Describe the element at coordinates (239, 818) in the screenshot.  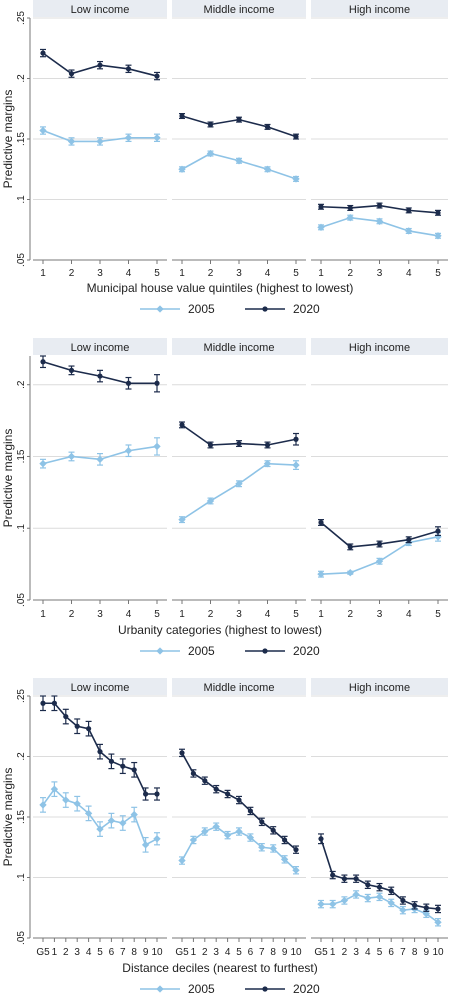
I see `panel-3-2: Middle income G5 1 2 3 4 5 6 7 8 9 10` at that location.